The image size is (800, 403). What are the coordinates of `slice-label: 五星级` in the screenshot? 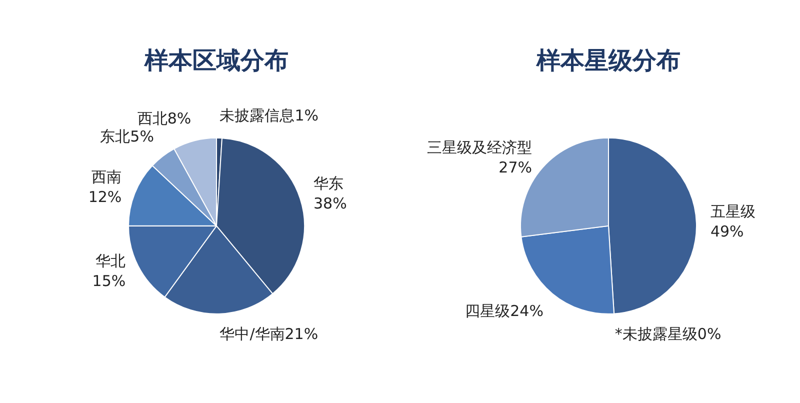 It's located at (733, 211).